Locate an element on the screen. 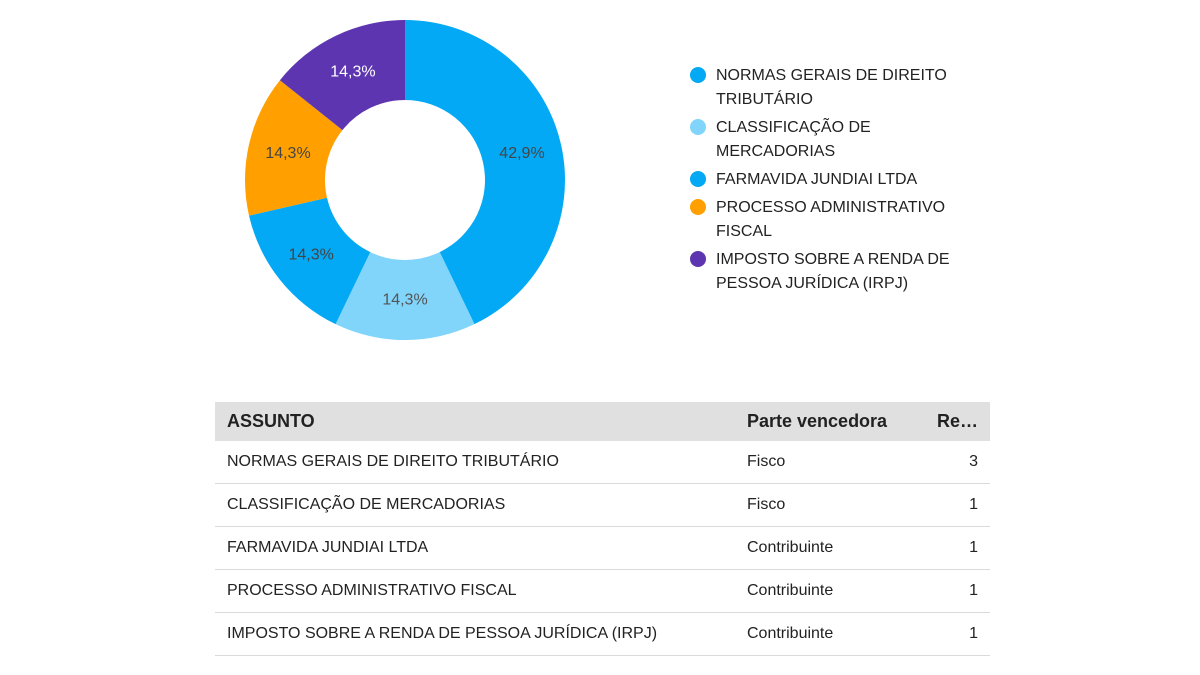 The width and height of the screenshot is (1200, 675). legend-item: CLASSIFICAÇÃO DE MERCADORIAS is located at coordinates (830, 140).